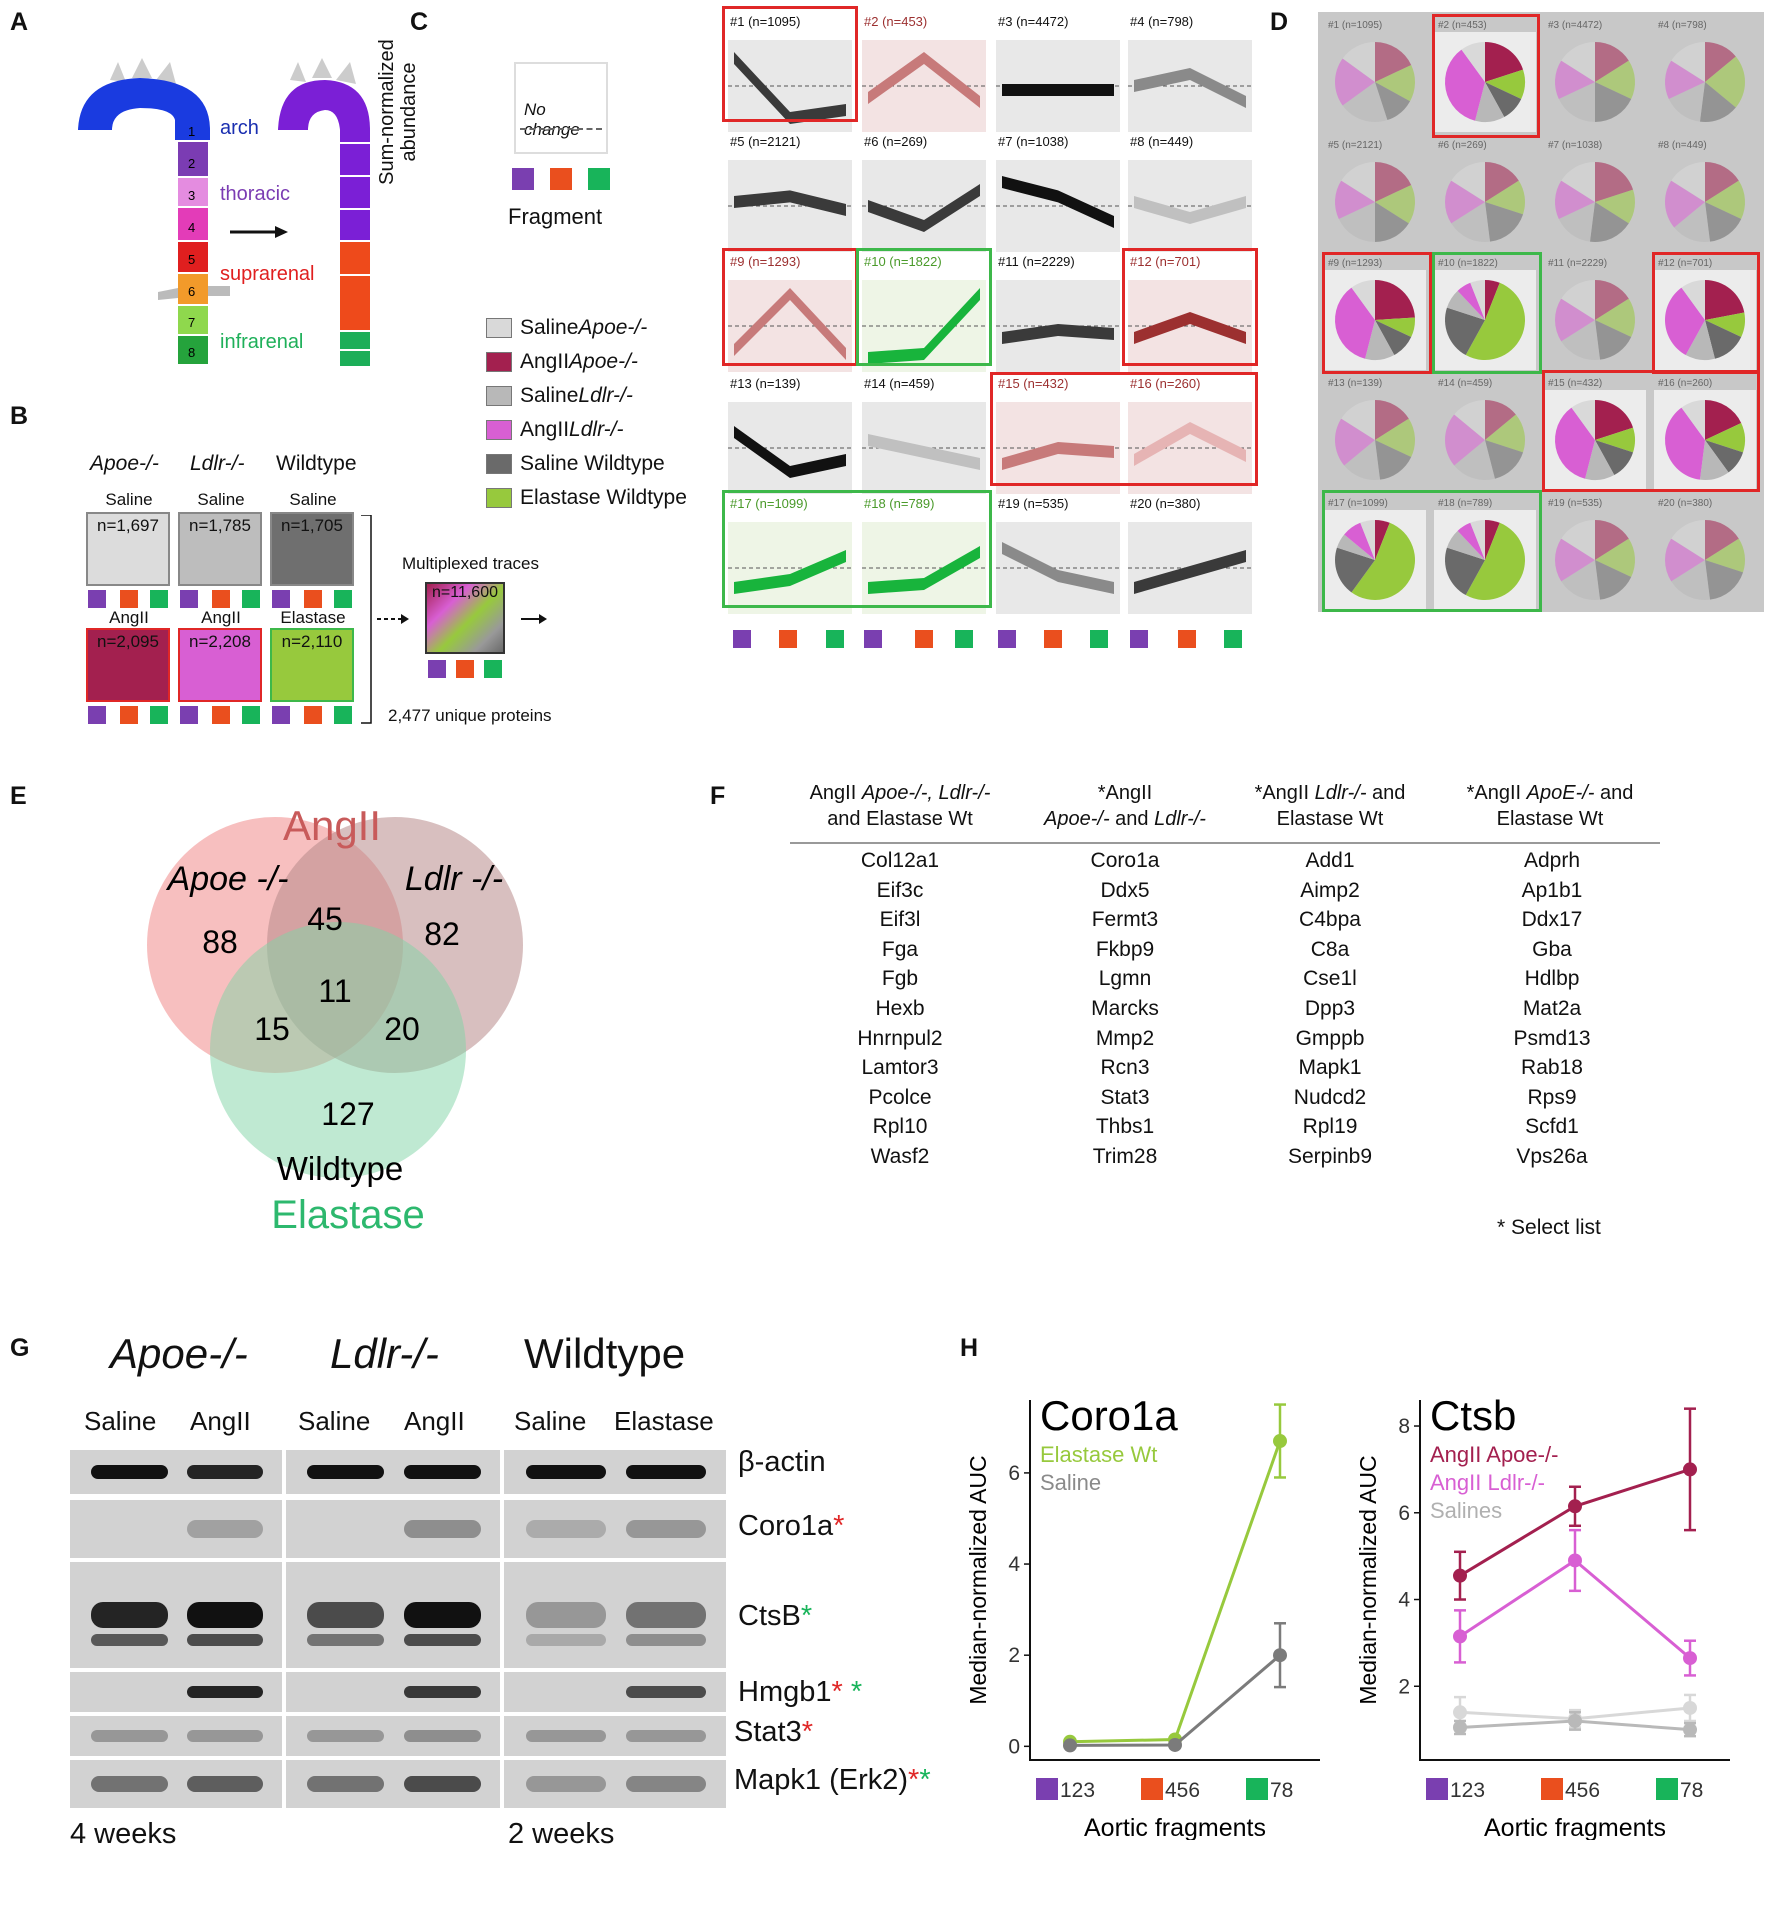 The width and height of the screenshot is (1772, 1916). What do you see at coordinates (769, 503) in the screenshot?
I see `cluster-label: #17 (n=1099)` at bounding box center [769, 503].